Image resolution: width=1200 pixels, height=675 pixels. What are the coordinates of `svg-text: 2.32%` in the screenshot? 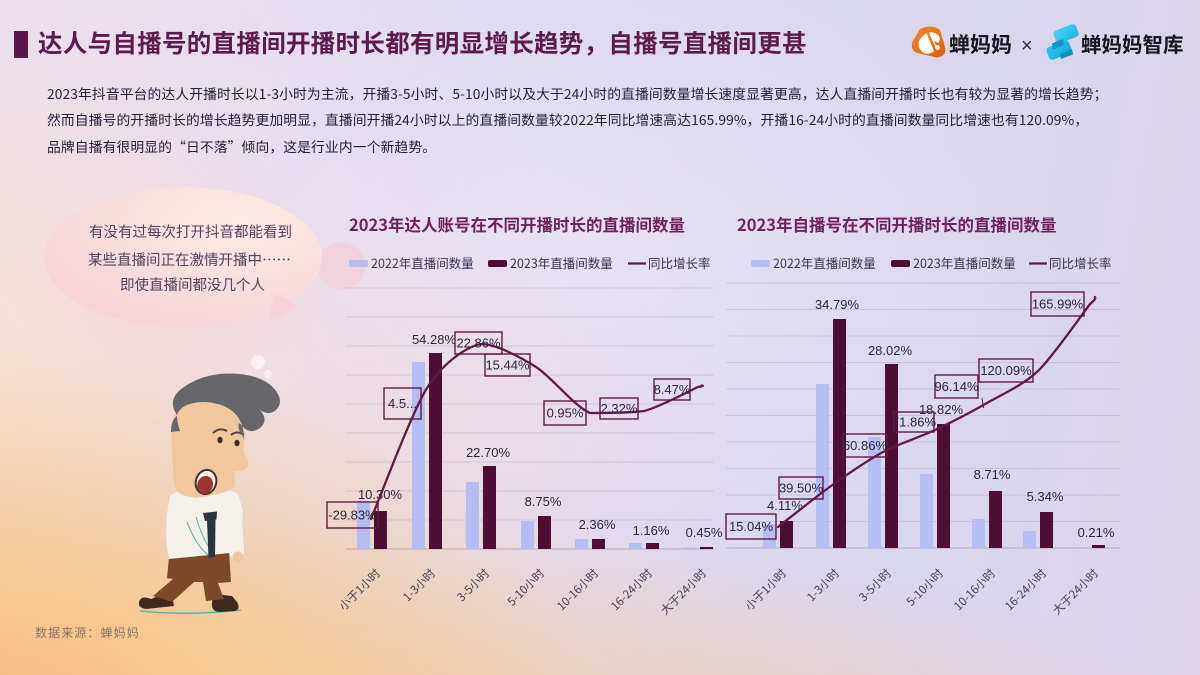 It's located at (619, 408).